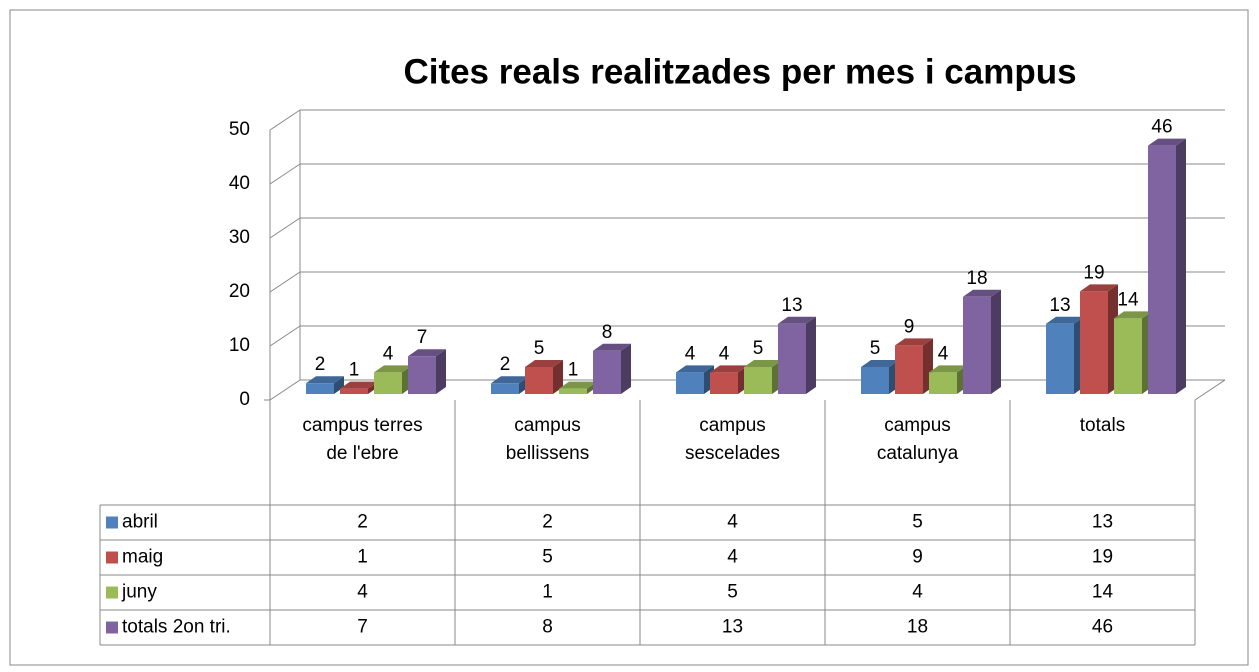  What do you see at coordinates (547, 439) in the screenshot?
I see `x-tick-label: campus bellissens` at bounding box center [547, 439].